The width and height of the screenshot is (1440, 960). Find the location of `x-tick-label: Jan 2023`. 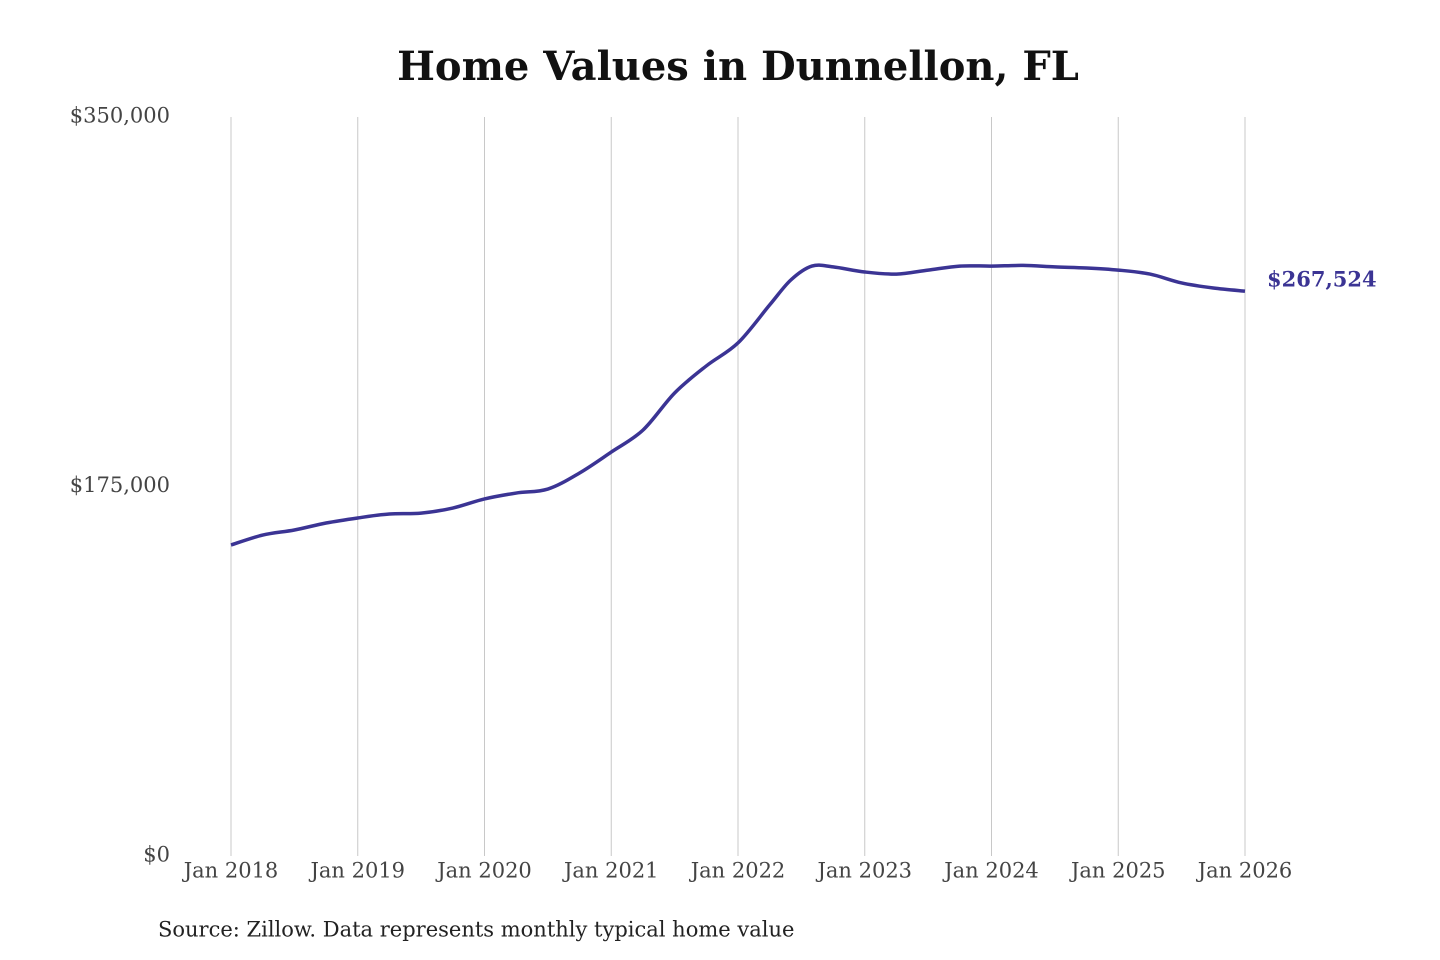

x-tick-label: Jan 2023 is located at coordinates (863, 871).